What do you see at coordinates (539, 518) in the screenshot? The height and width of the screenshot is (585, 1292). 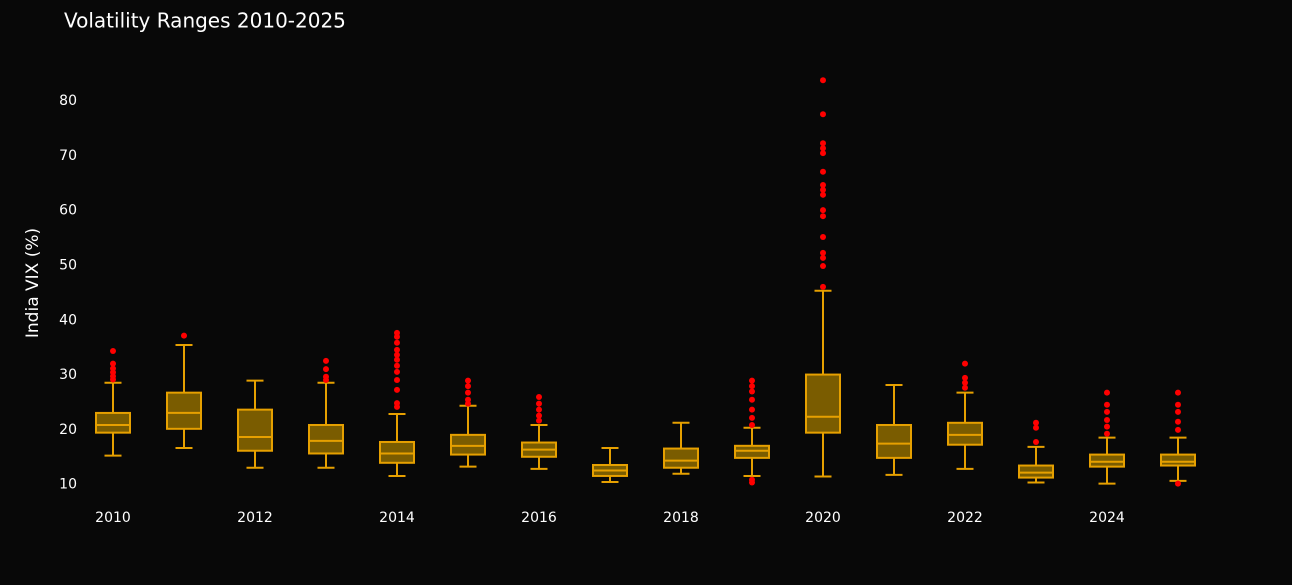 I see `x-tick-label: 2016` at bounding box center [539, 518].